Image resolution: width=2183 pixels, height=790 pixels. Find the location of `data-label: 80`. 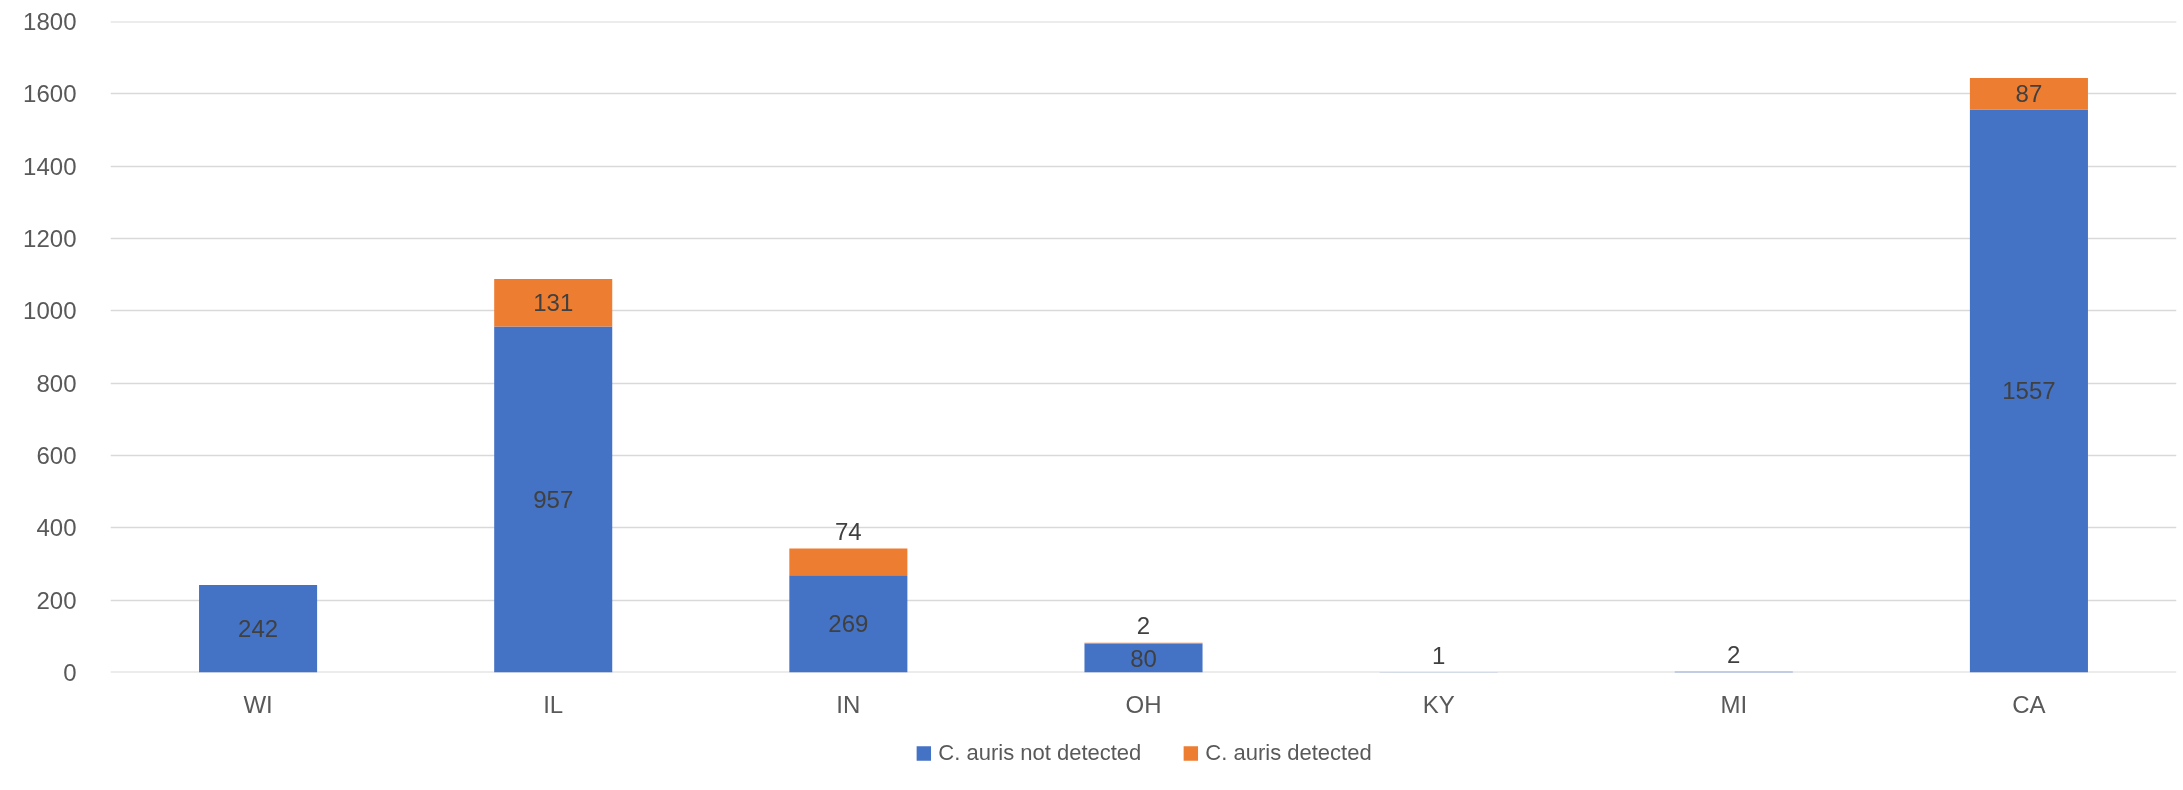

data-label: 80 is located at coordinates (1143, 658).